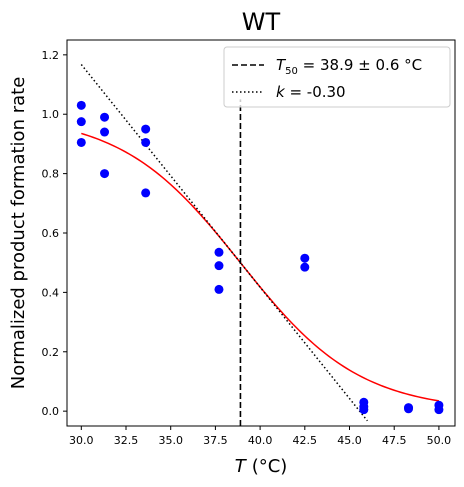 This screenshot has width=464, height=487. Describe the element at coordinates (81, 440) in the screenshot. I see `x-tick-label: 30.0` at that location.